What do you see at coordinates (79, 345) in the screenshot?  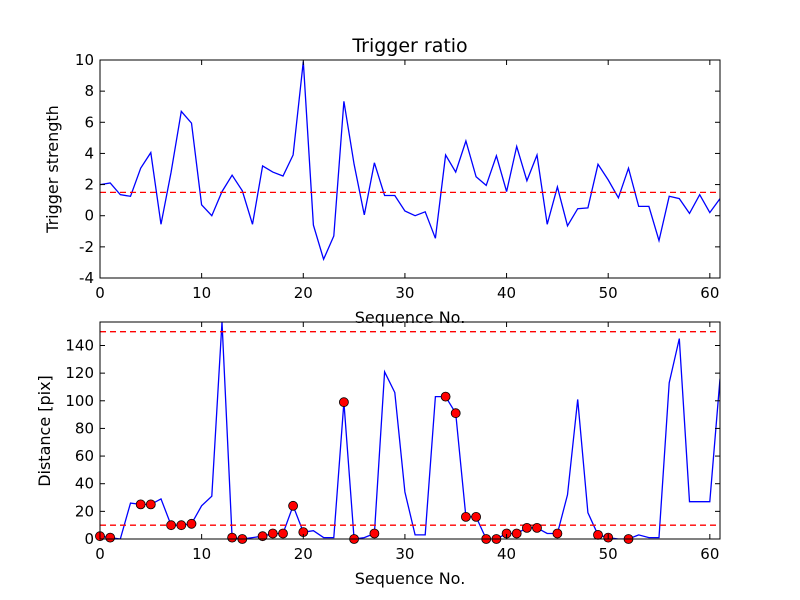 I see `y-tick-label: 140` at bounding box center [79, 345].